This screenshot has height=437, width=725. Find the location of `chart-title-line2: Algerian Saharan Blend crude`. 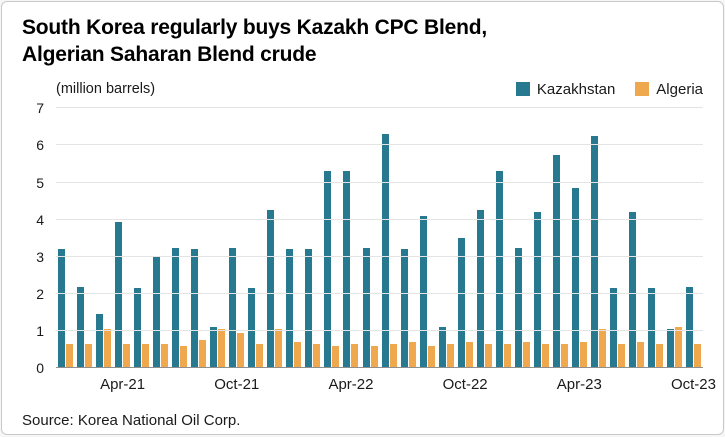

chart-title-line2: Algerian Saharan Blend crude is located at coordinates (169, 54).